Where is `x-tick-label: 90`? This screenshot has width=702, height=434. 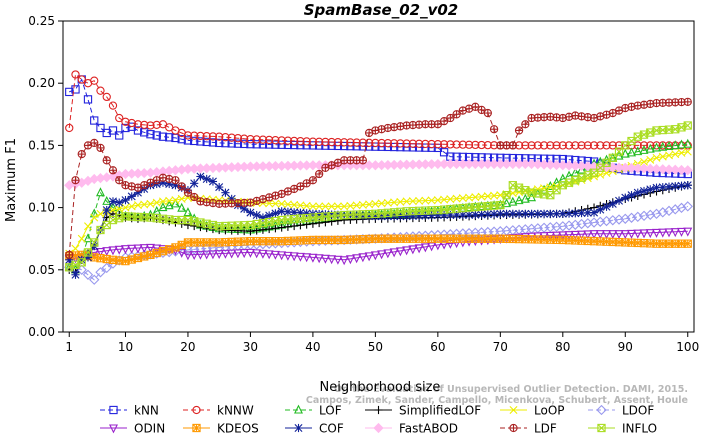
x-tick-label: 90 is located at coordinates (625, 347).